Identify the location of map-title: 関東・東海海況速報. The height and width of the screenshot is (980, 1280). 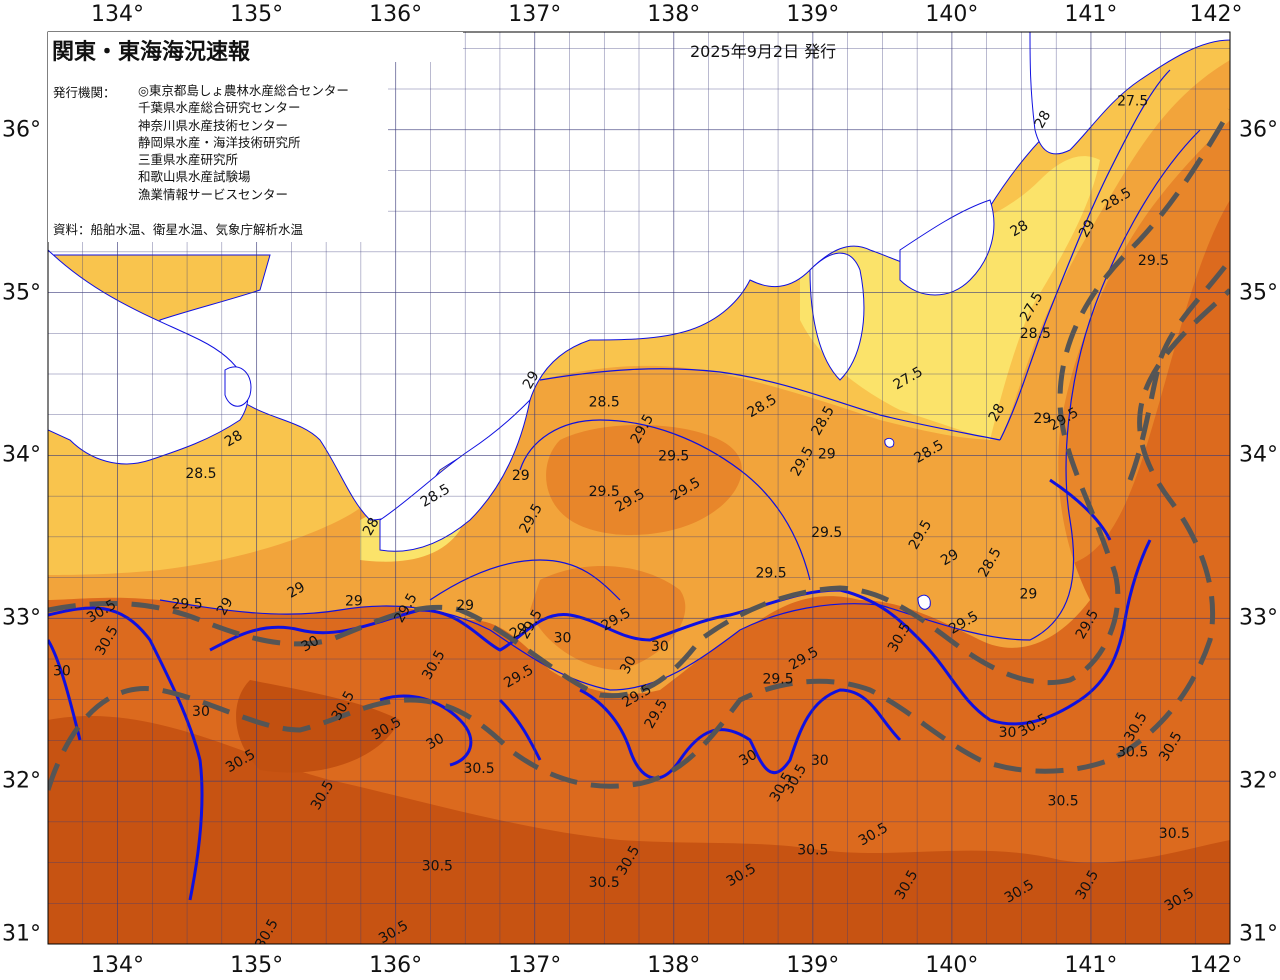
(151, 52).